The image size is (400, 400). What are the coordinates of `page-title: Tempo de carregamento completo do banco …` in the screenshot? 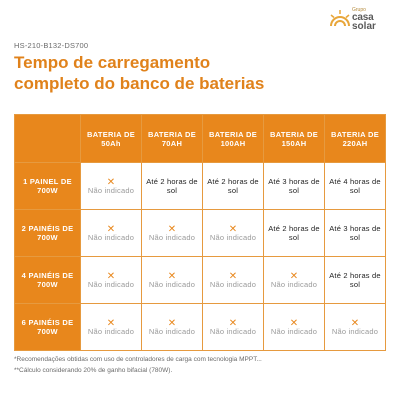 It's located at (199, 73).